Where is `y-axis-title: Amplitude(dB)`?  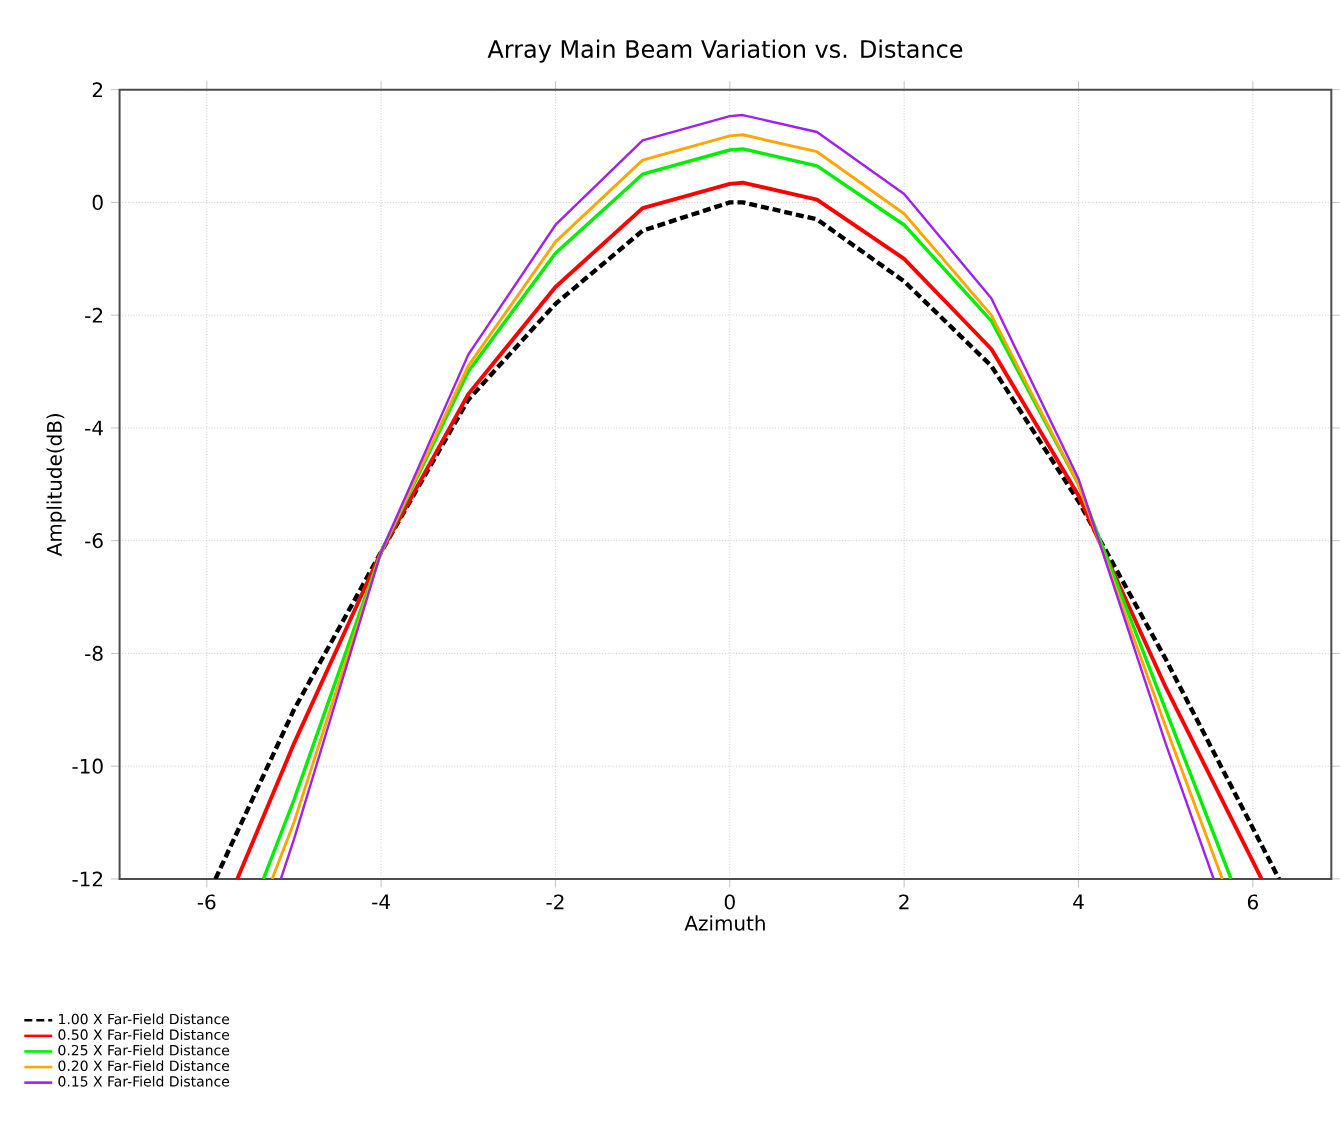
y-axis-title: Amplitude(dB) is located at coordinates (56, 485).